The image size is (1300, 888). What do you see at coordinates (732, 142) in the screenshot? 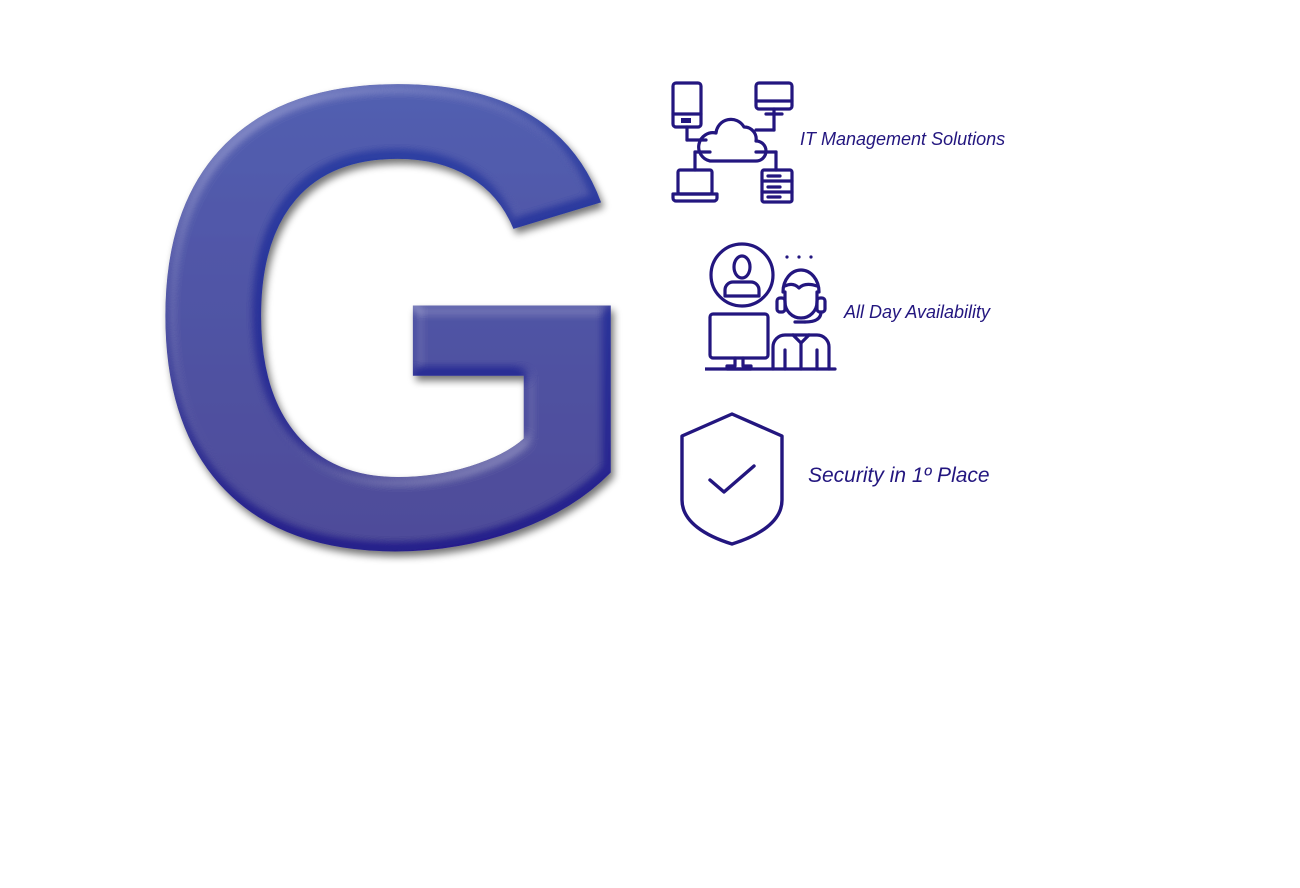
I see `cloud-network-icon` at bounding box center [732, 142].